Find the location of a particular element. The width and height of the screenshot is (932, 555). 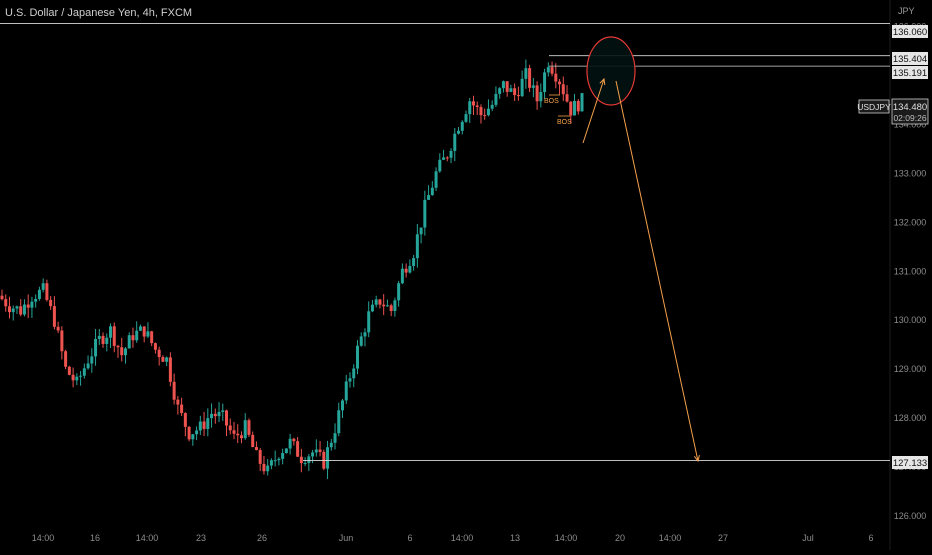

x-tick-label: Jun is located at coordinates (346, 538).